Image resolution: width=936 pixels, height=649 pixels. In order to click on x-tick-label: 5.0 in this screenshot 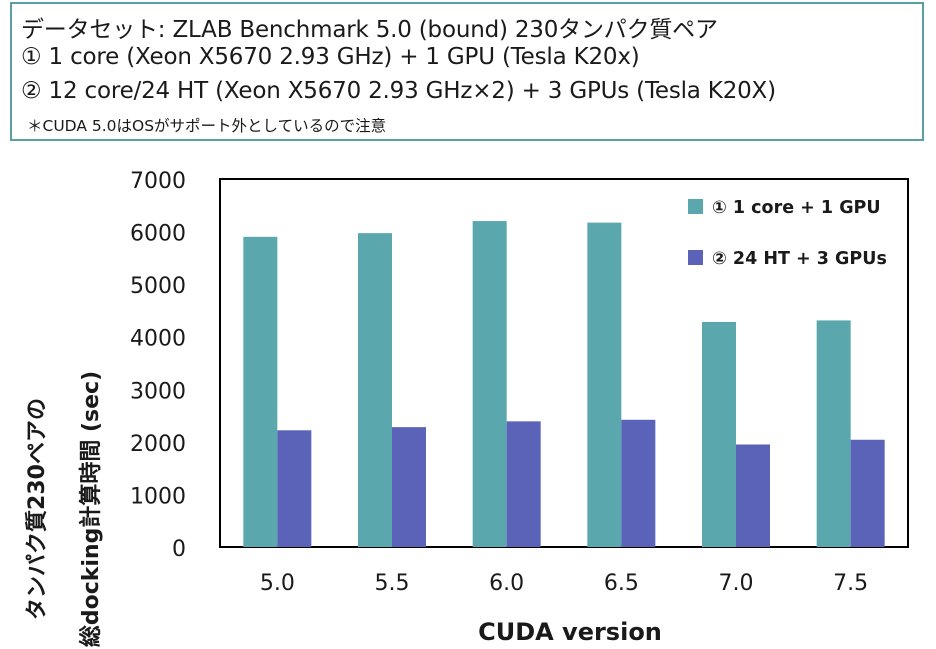, I will do `click(277, 583)`.